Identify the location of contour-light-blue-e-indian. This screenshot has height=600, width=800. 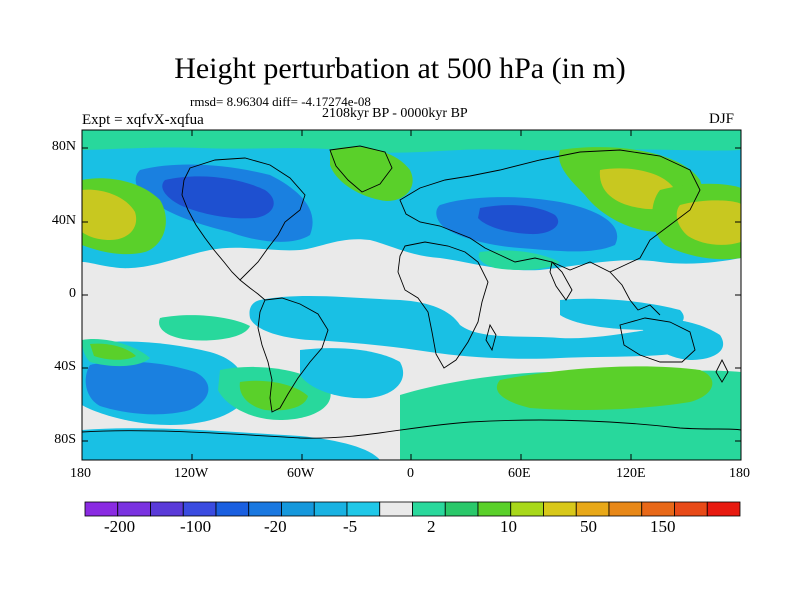
(622, 314).